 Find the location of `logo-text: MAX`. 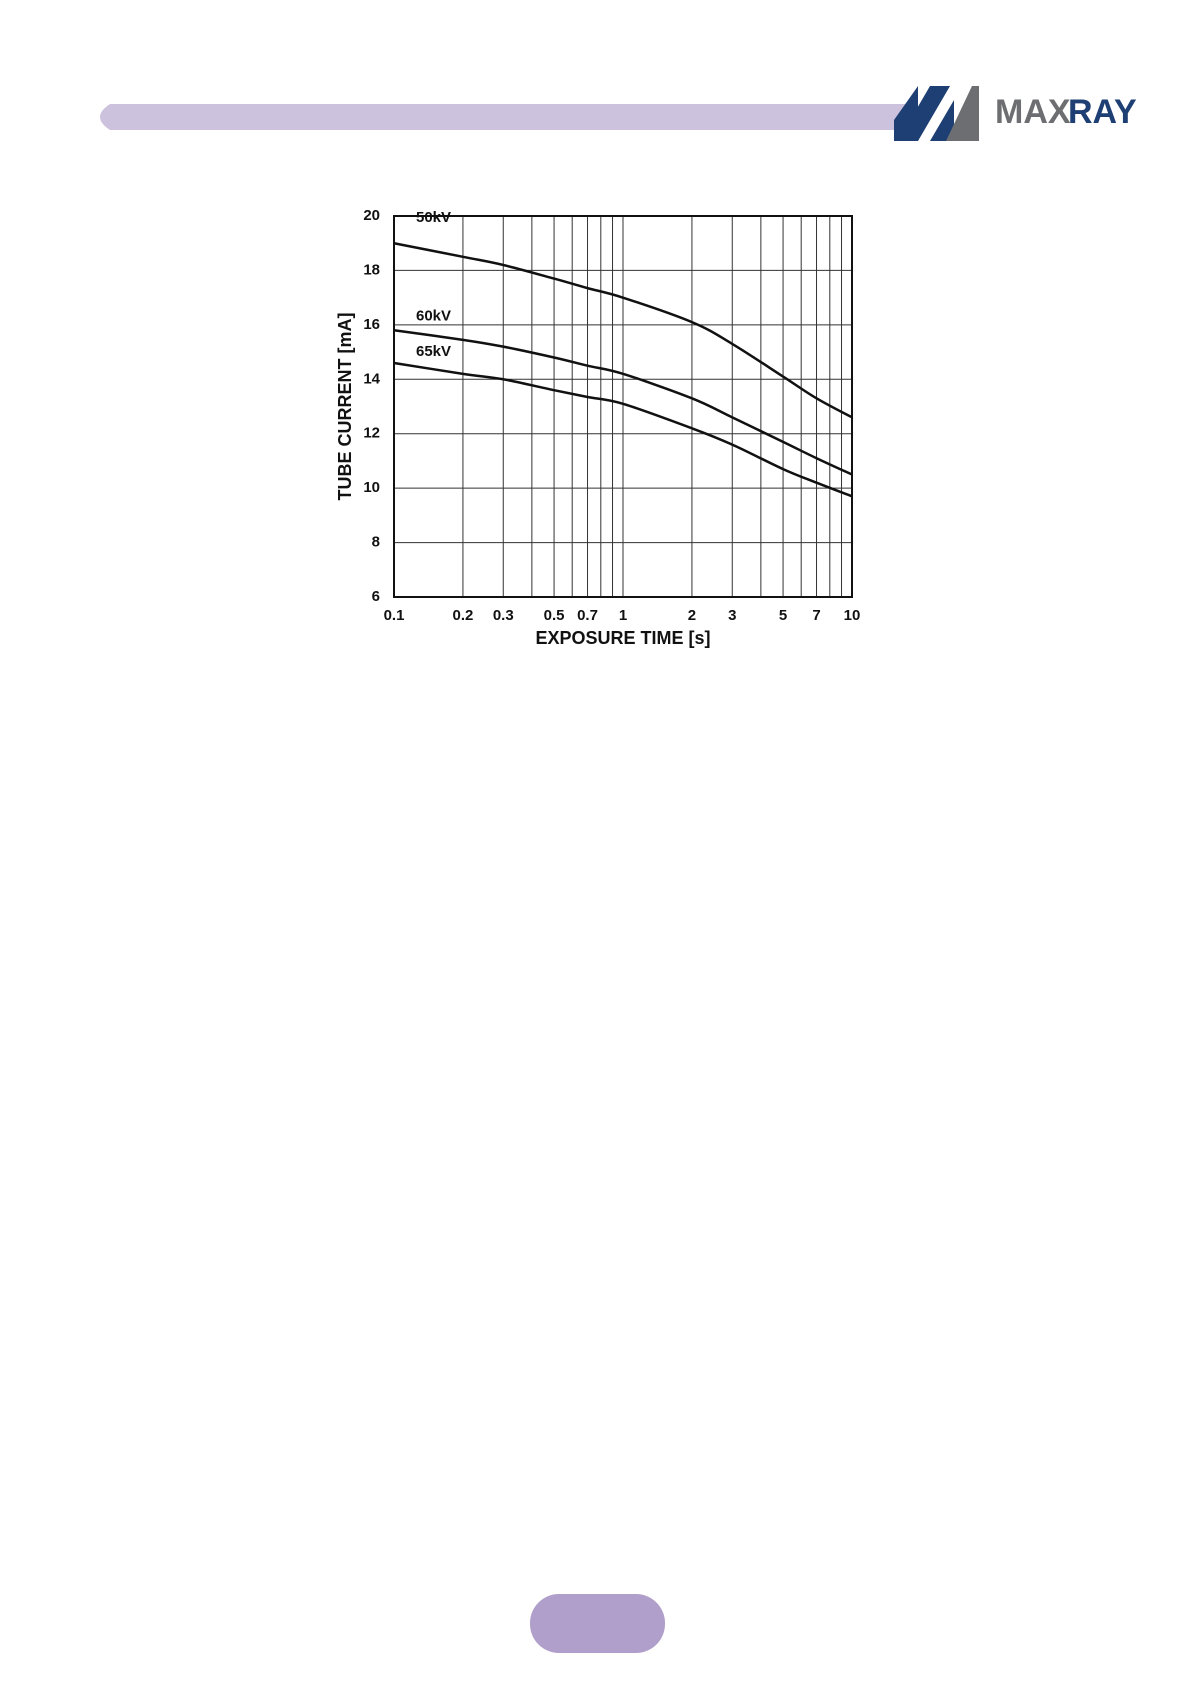

logo-text: MAX is located at coordinates (1033, 112).